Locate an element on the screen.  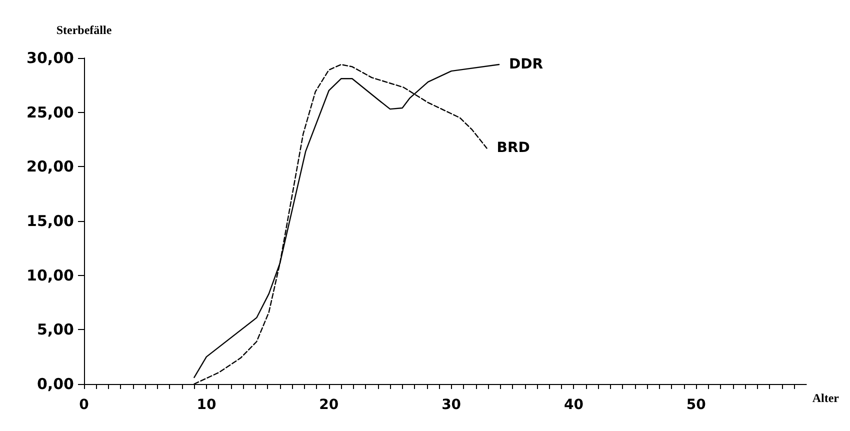
y-tick-label: 5,00 is located at coordinates (55, 329).